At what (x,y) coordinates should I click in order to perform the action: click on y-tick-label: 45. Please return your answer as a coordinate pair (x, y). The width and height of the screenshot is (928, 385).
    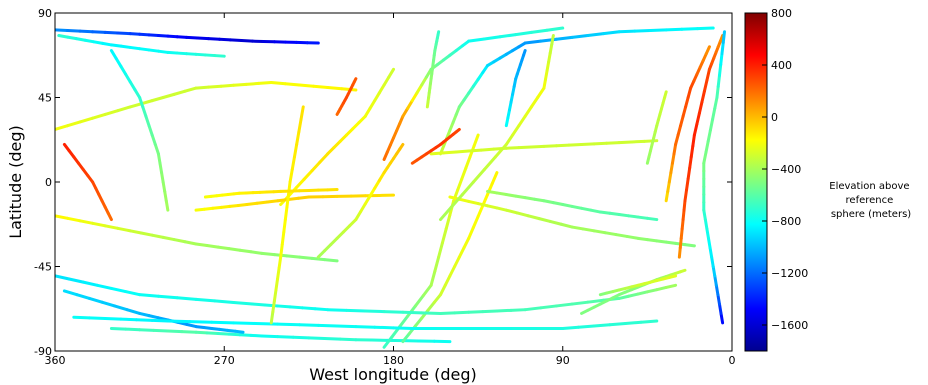
    Looking at the image, I should click on (45, 98).